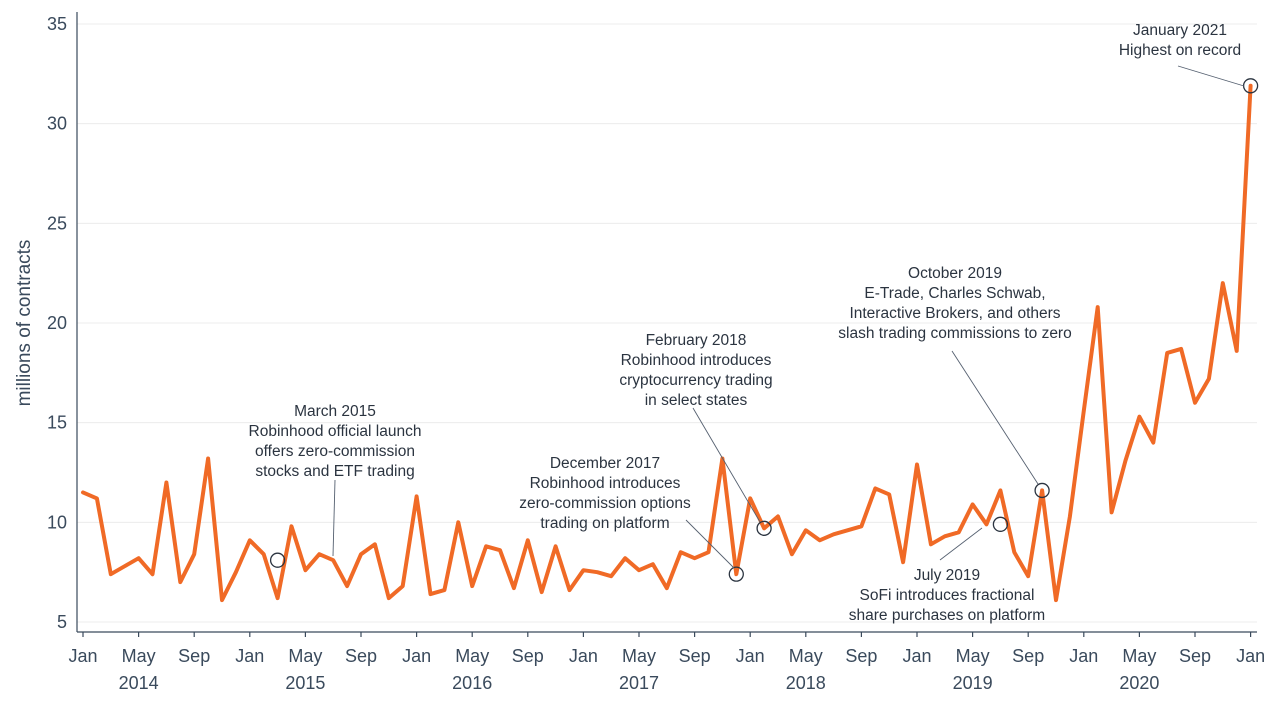  Describe the element at coordinates (605, 463) in the screenshot. I see `annotation-text: December 2017` at that location.